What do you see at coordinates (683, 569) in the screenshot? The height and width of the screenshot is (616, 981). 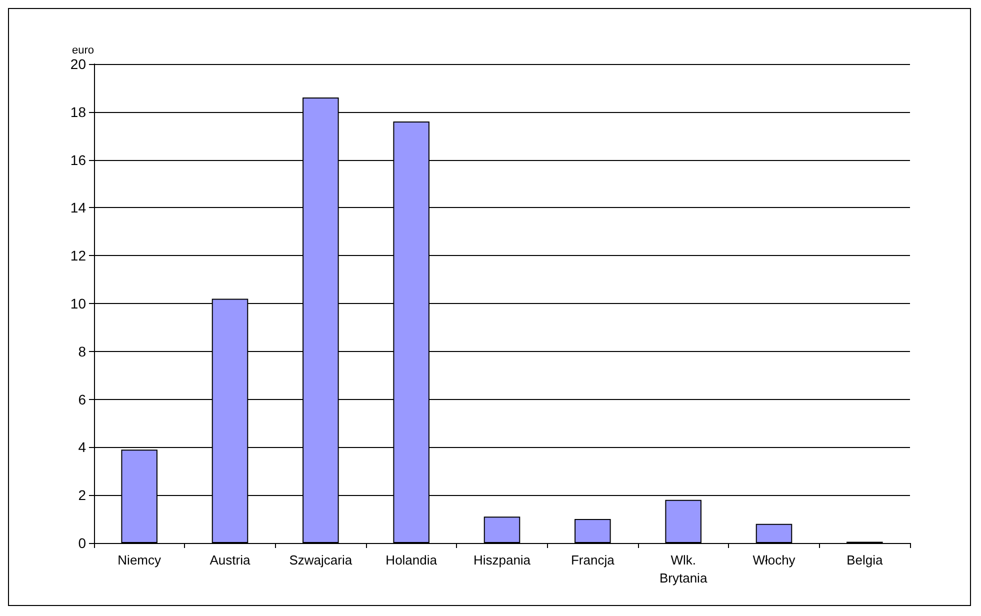 I see `x-tick-label: Wlk. Brytania` at bounding box center [683, 569].